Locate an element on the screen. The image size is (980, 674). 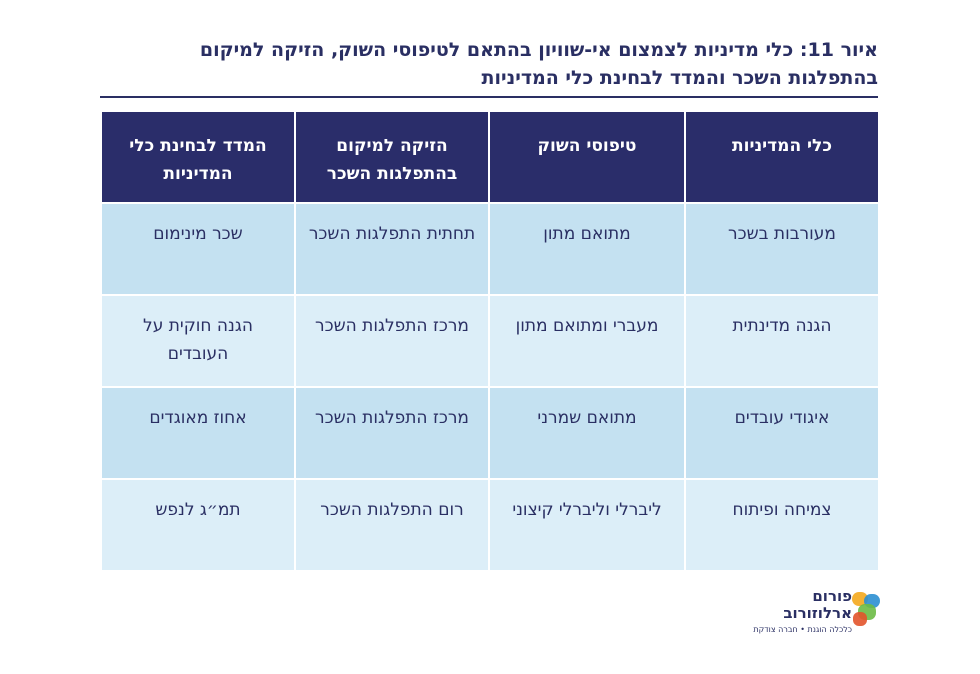
table-cell: אחוז מאוגדים is located at coordinates (198, 433).